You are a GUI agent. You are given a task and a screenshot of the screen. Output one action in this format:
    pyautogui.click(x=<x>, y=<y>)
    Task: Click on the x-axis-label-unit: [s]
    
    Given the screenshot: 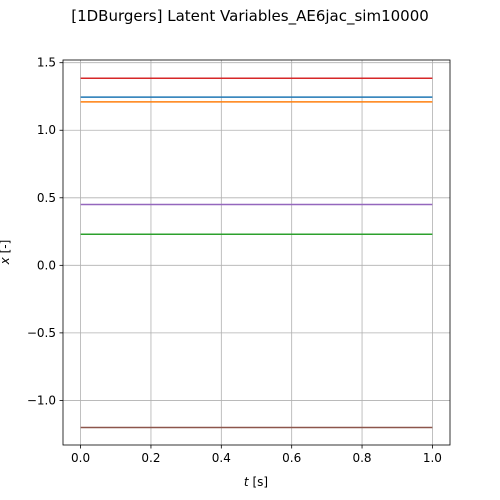 What is the action you would take?
    pyautogui.click(x=258, y=482)
    